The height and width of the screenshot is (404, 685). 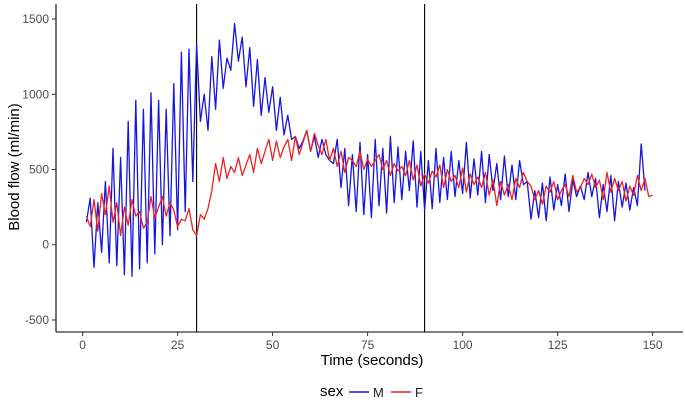 I want to click on legend-label-f: F, so click(x=419, y=392).